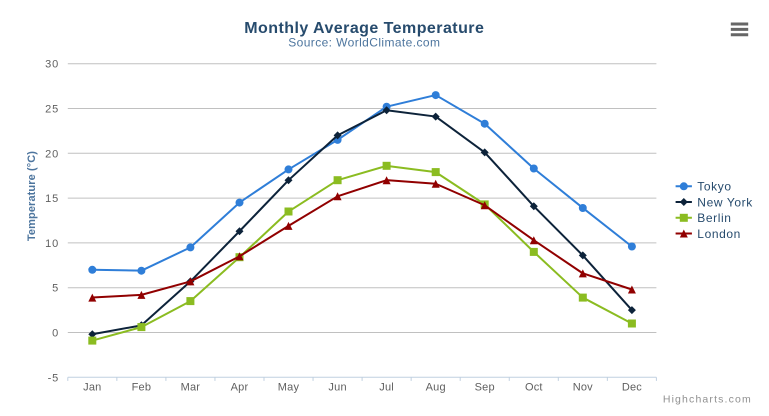 This screenshot has width=769, height=416. What do you see at coordinates (240, 388) in the screenshot?
I see `svg-text: Apr` at bounding box center [240, 388].